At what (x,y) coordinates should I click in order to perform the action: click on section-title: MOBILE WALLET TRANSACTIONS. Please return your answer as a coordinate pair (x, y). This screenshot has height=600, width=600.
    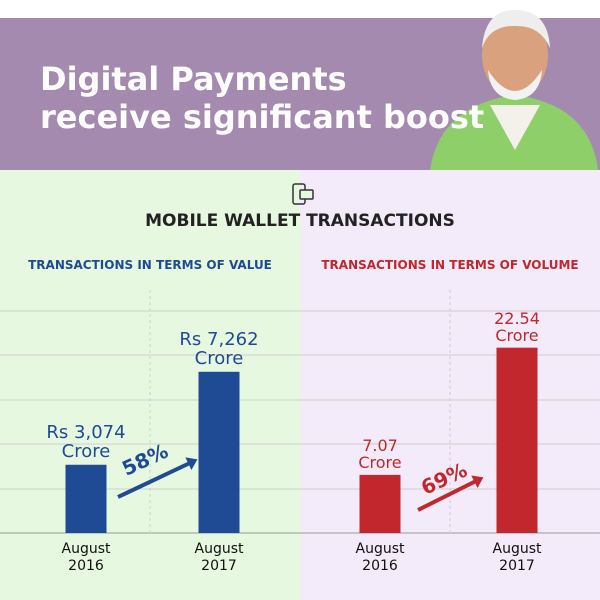
    Looking at the image, I should click on (300, 221).